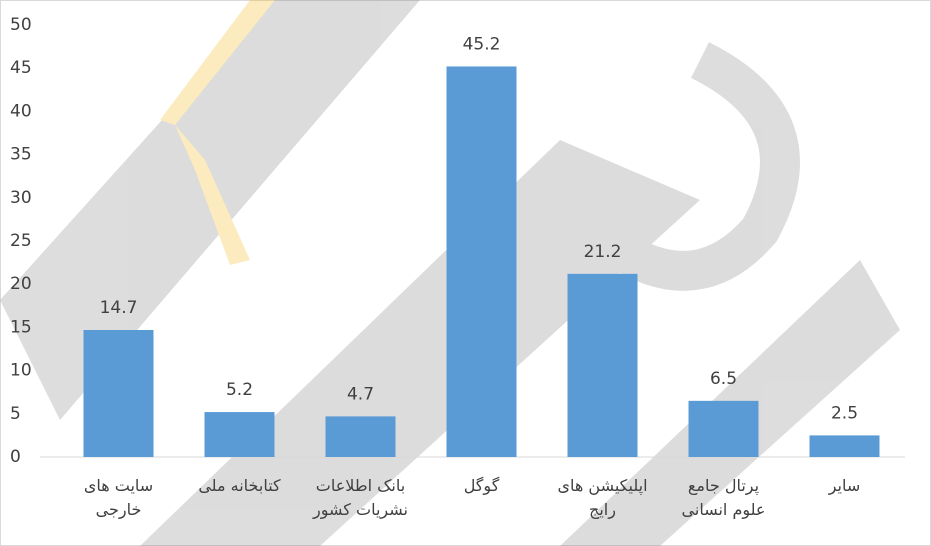  Describe the element at coordinates (15, 414) in the screenshot. I see `y-tick-label: 5` at that location.